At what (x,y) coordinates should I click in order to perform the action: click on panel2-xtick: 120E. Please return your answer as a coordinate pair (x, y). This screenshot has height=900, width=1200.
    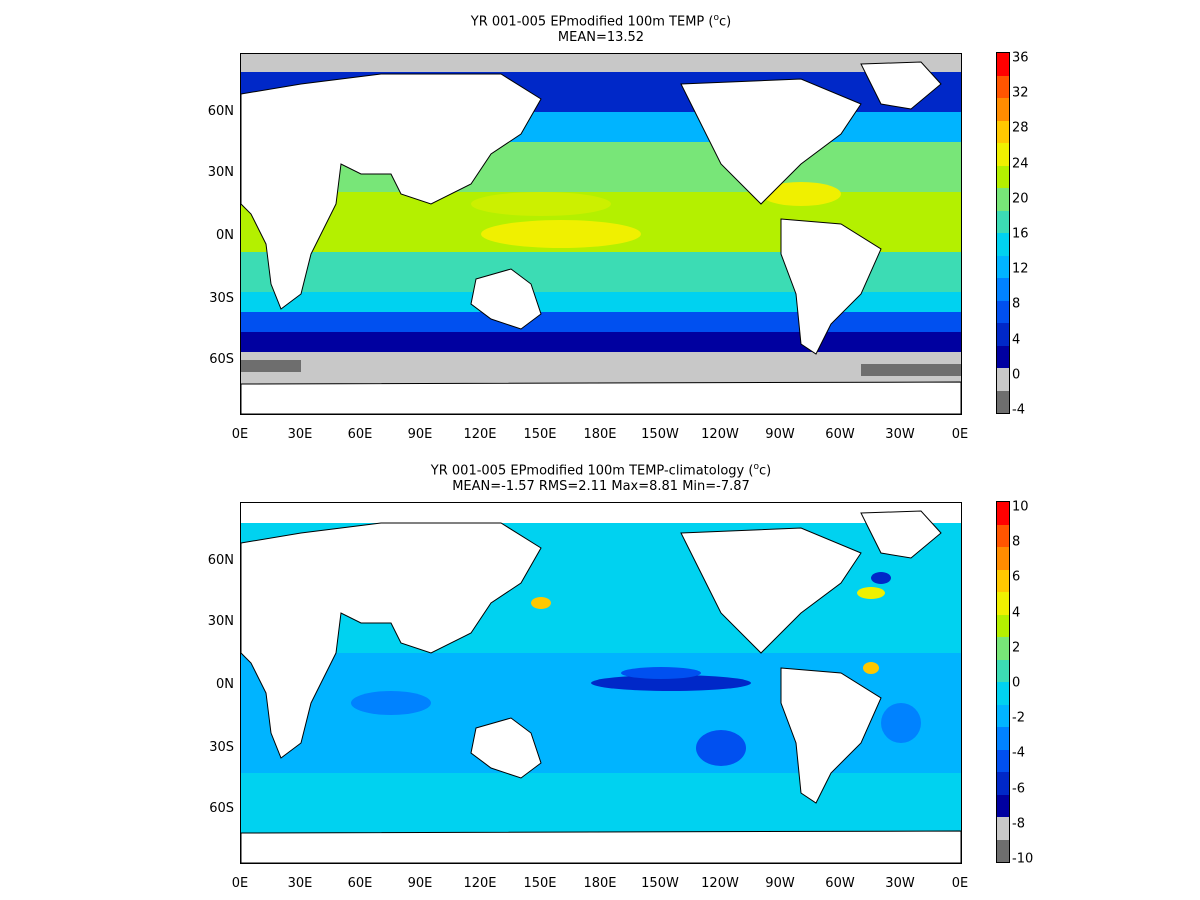
    Looking at the image, I should click on (480, 883).